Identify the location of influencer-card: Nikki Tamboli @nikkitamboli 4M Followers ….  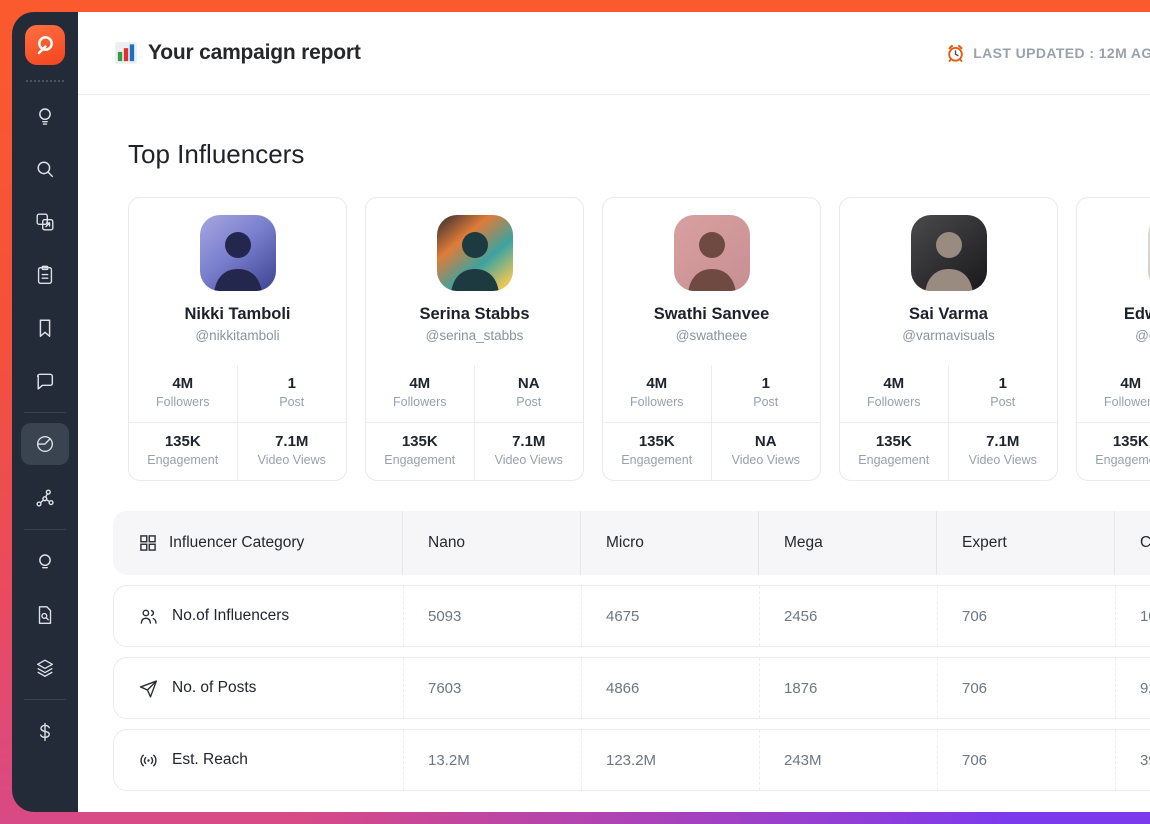
(237, 339).